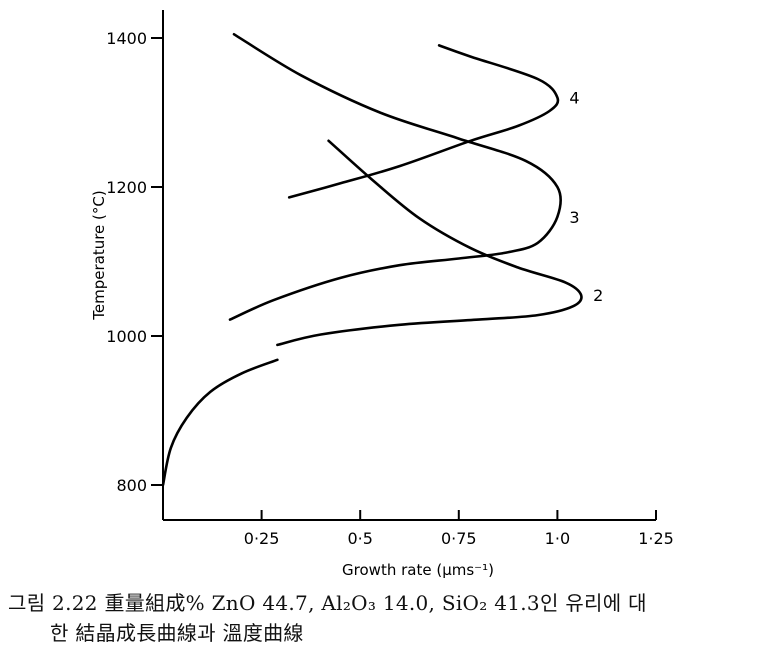 The height and width of the screenshot is (652, 776). I want to click on y-tick-label: 800, so click(131, 485).